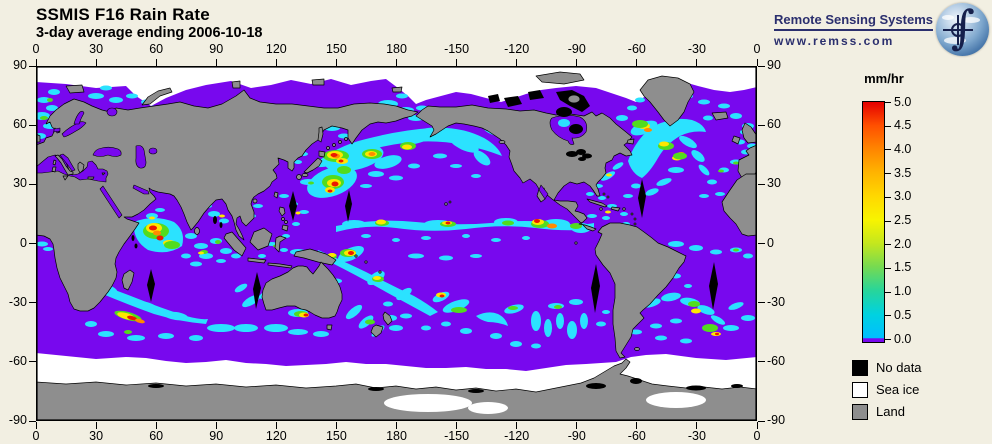  What do you see at coordinates (774, 124) in the screenshot?
I see `y-label-right: 60` at bounding box center [774, 124].